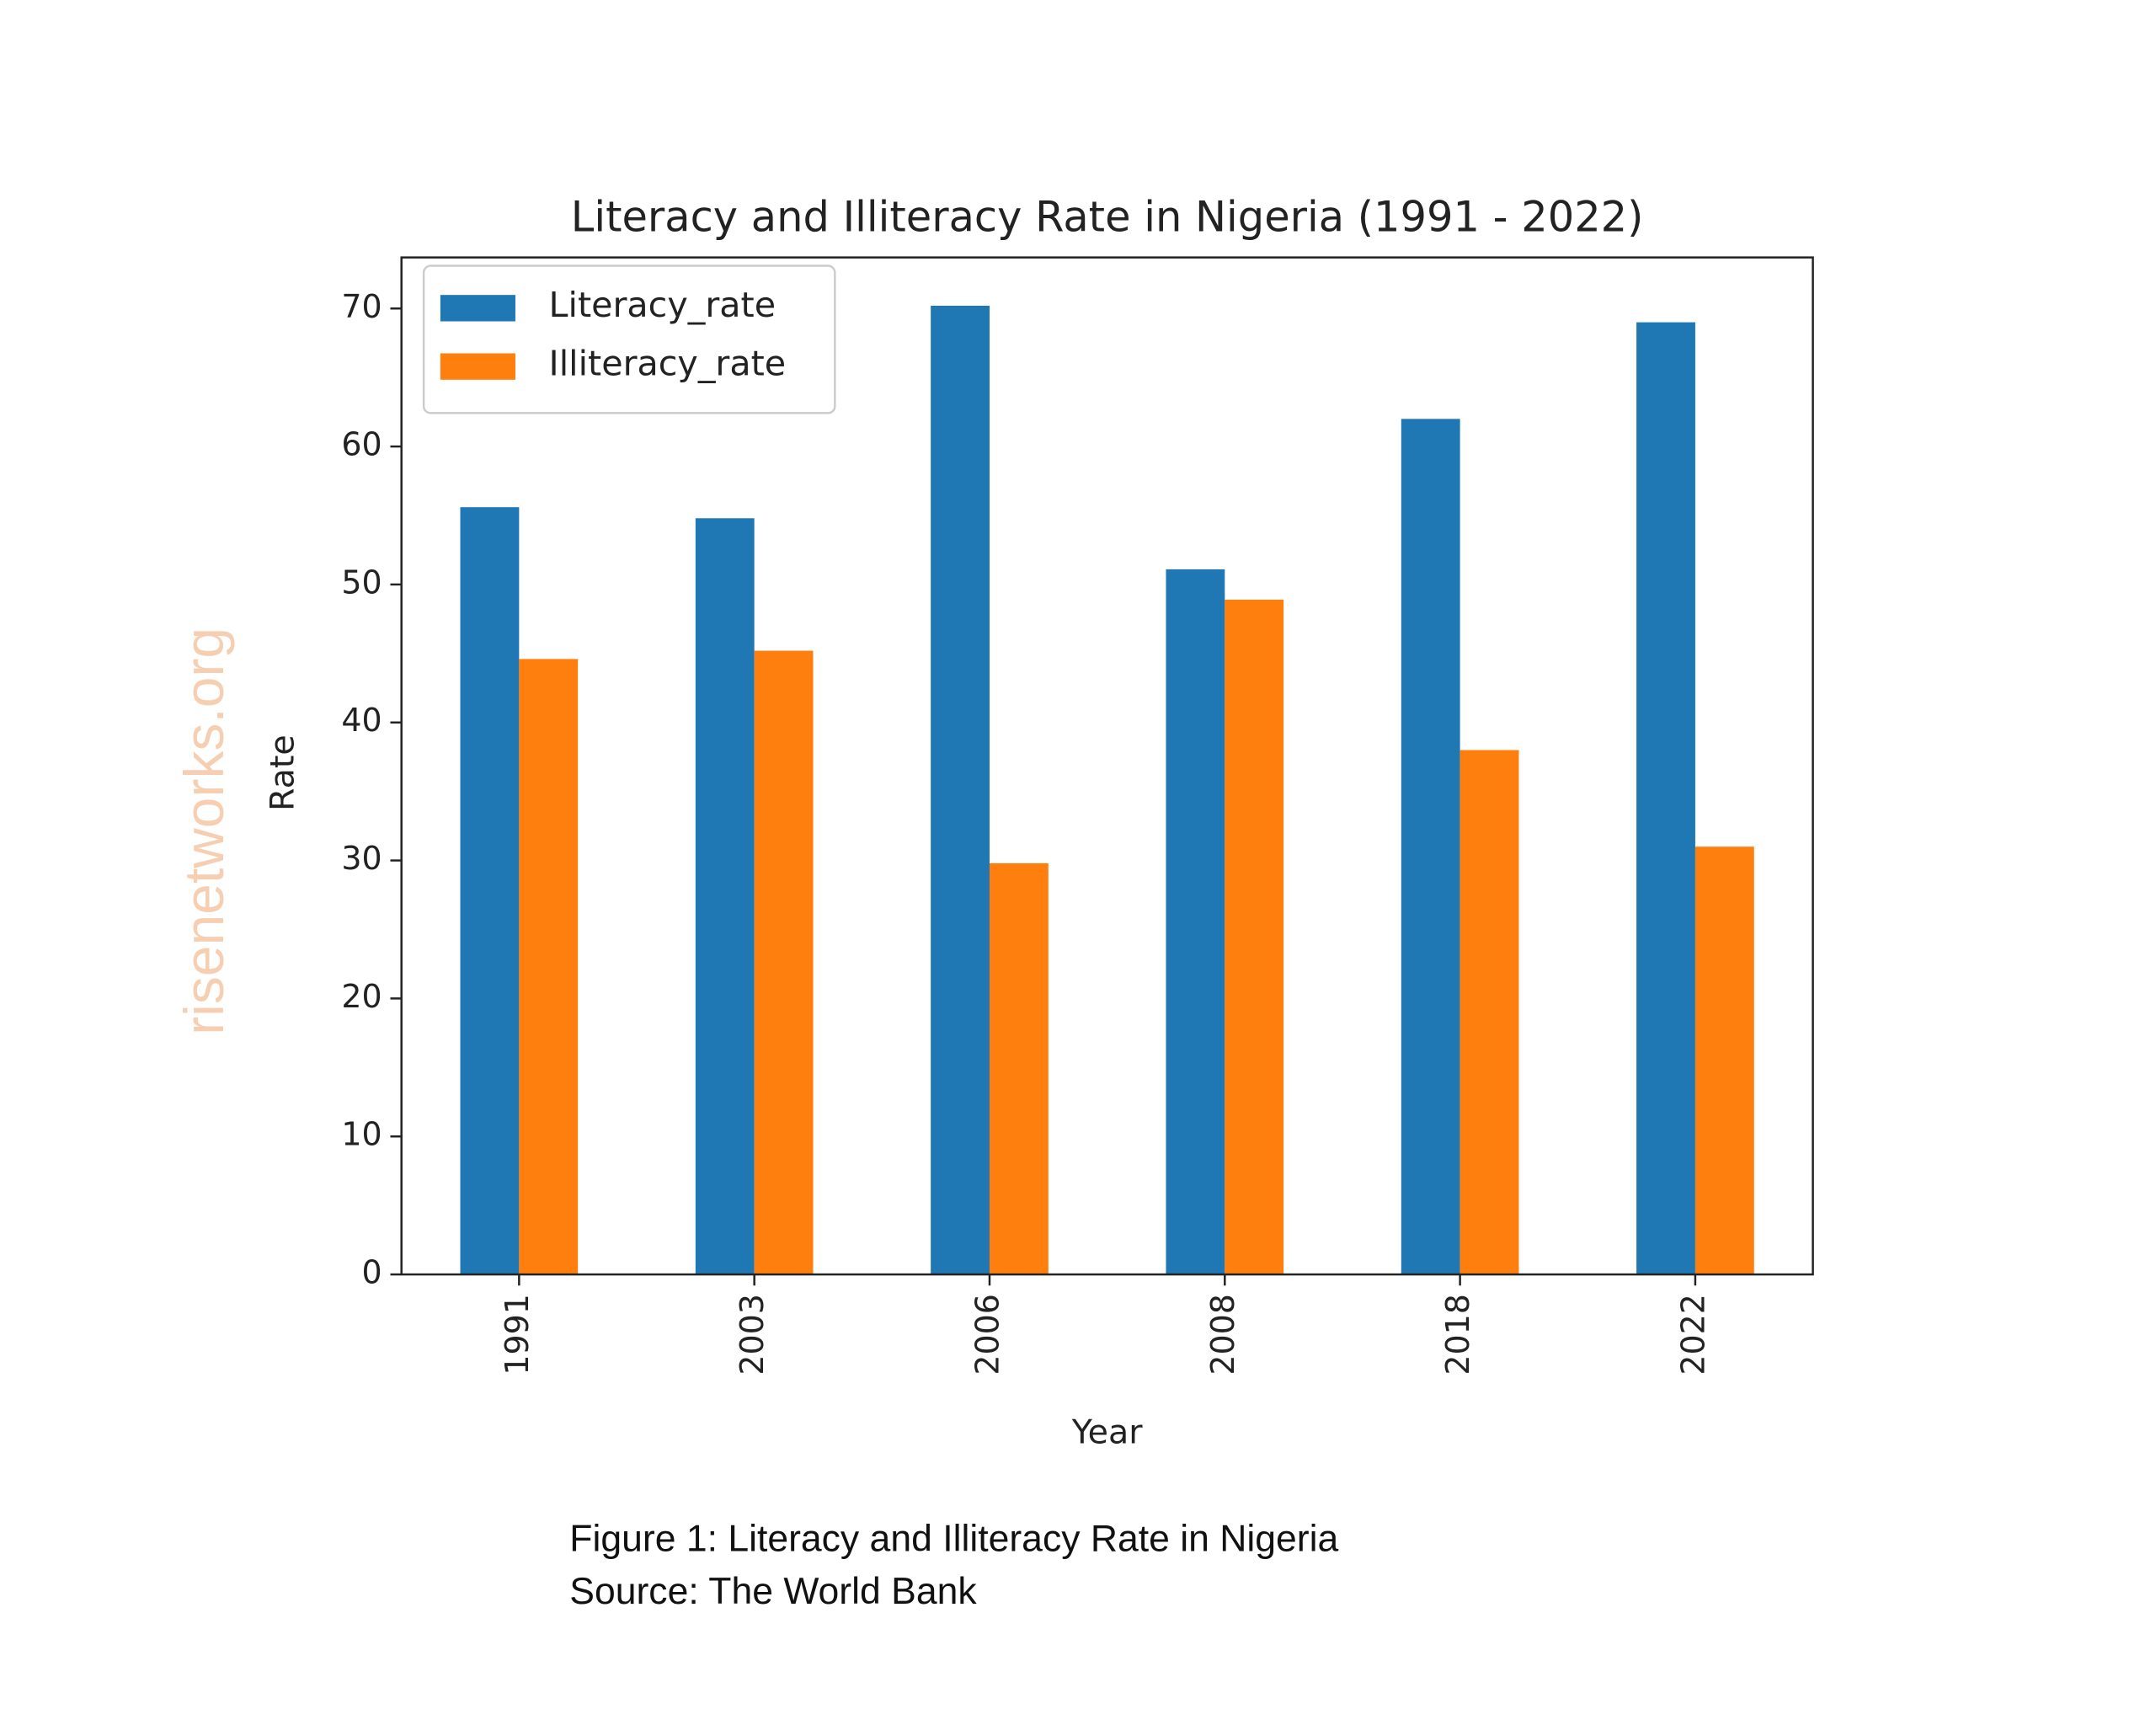 This screenshot has width=2156, height=1725. What do you see at coordinates (773, 1591) in the screenshot?
I see `caption-line: Source: The World Bank` at bounding box center [773, 1591].